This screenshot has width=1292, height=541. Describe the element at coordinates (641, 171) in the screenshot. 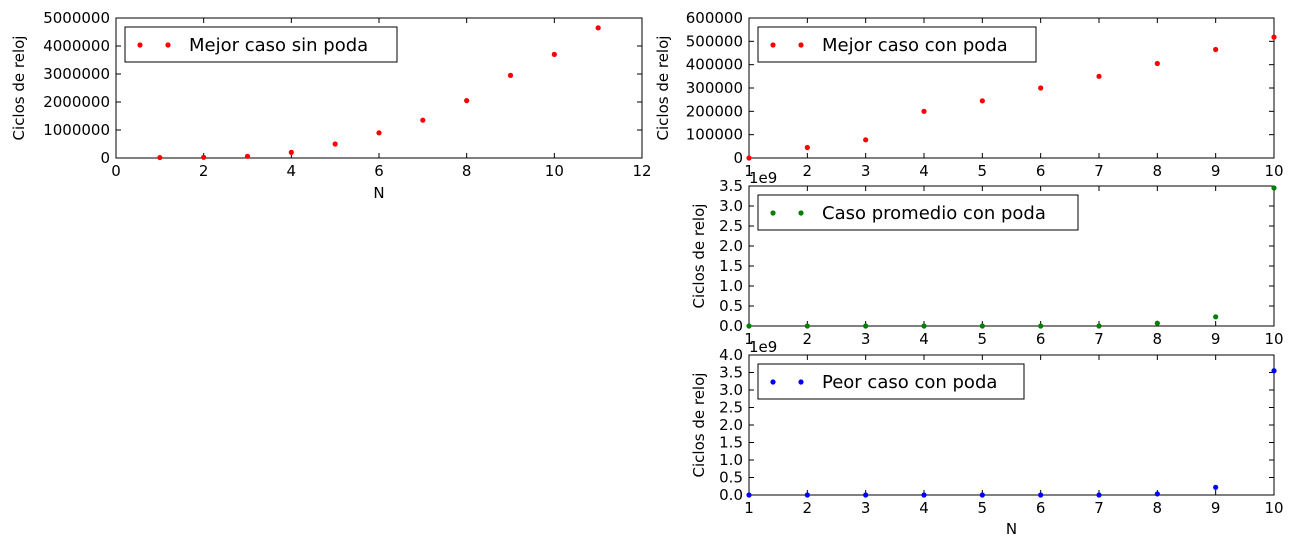

I see `x-tick-label: 12` at that location.